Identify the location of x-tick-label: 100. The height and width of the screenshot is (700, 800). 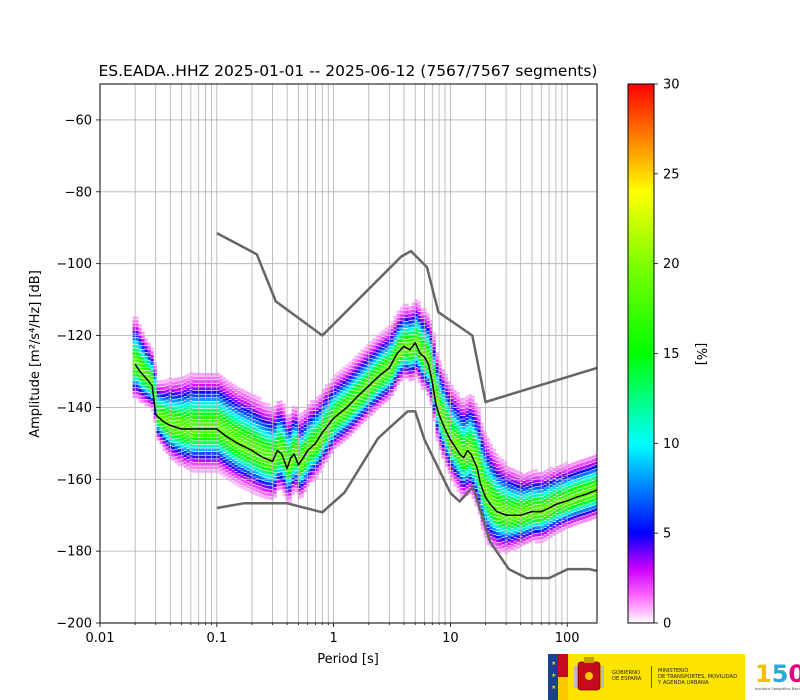
(567, 638).